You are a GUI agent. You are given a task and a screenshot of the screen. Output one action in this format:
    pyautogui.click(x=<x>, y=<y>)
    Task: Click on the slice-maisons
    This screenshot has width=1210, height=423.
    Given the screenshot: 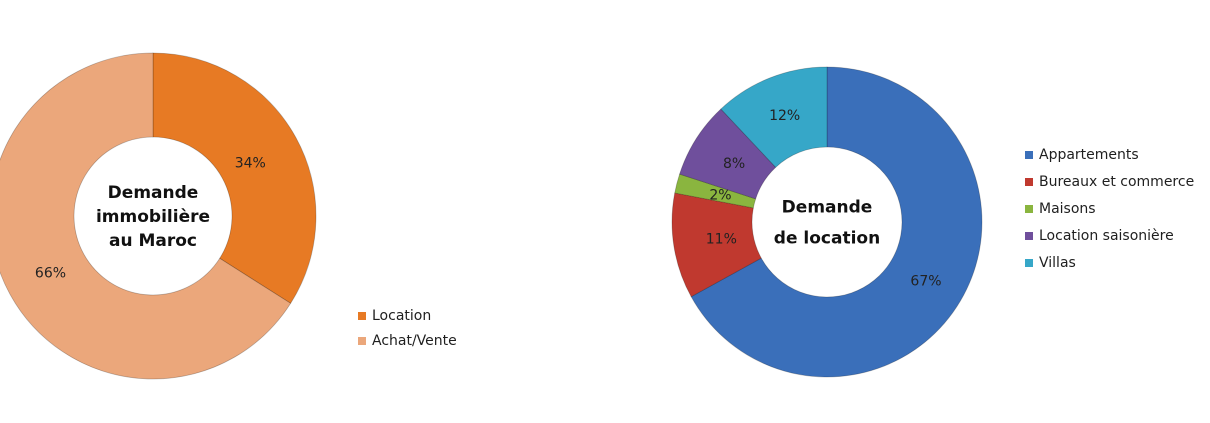 What is the action you would take?
    pyautogui.click(x=715, y=191)
    